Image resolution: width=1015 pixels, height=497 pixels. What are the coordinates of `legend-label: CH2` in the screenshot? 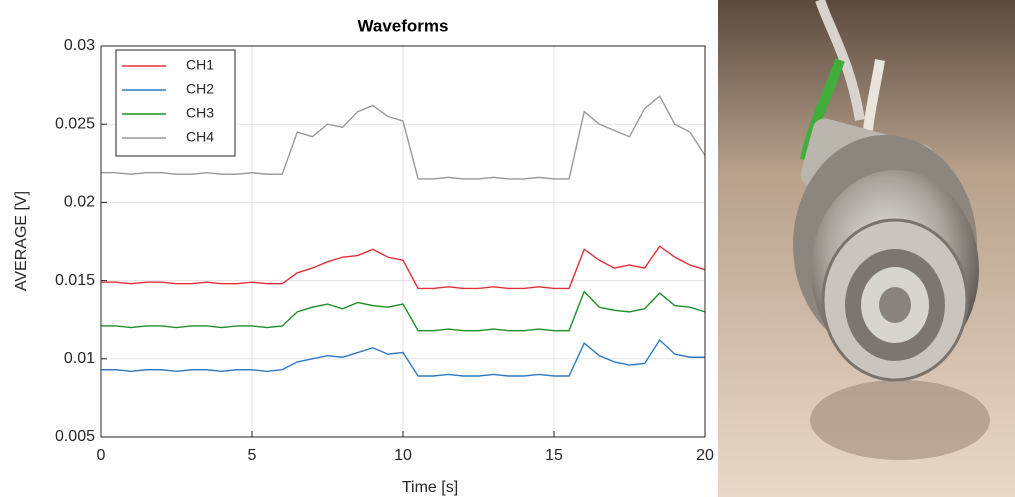 It's located at (200, 89).